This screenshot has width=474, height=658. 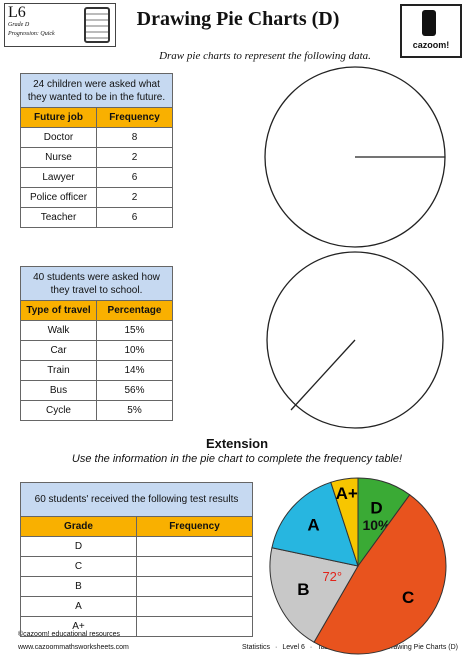 What do you see at coordinates (376, 525) in the screenshot?
I see `slice-value-label: 10%` at bounding box center [376, 525].